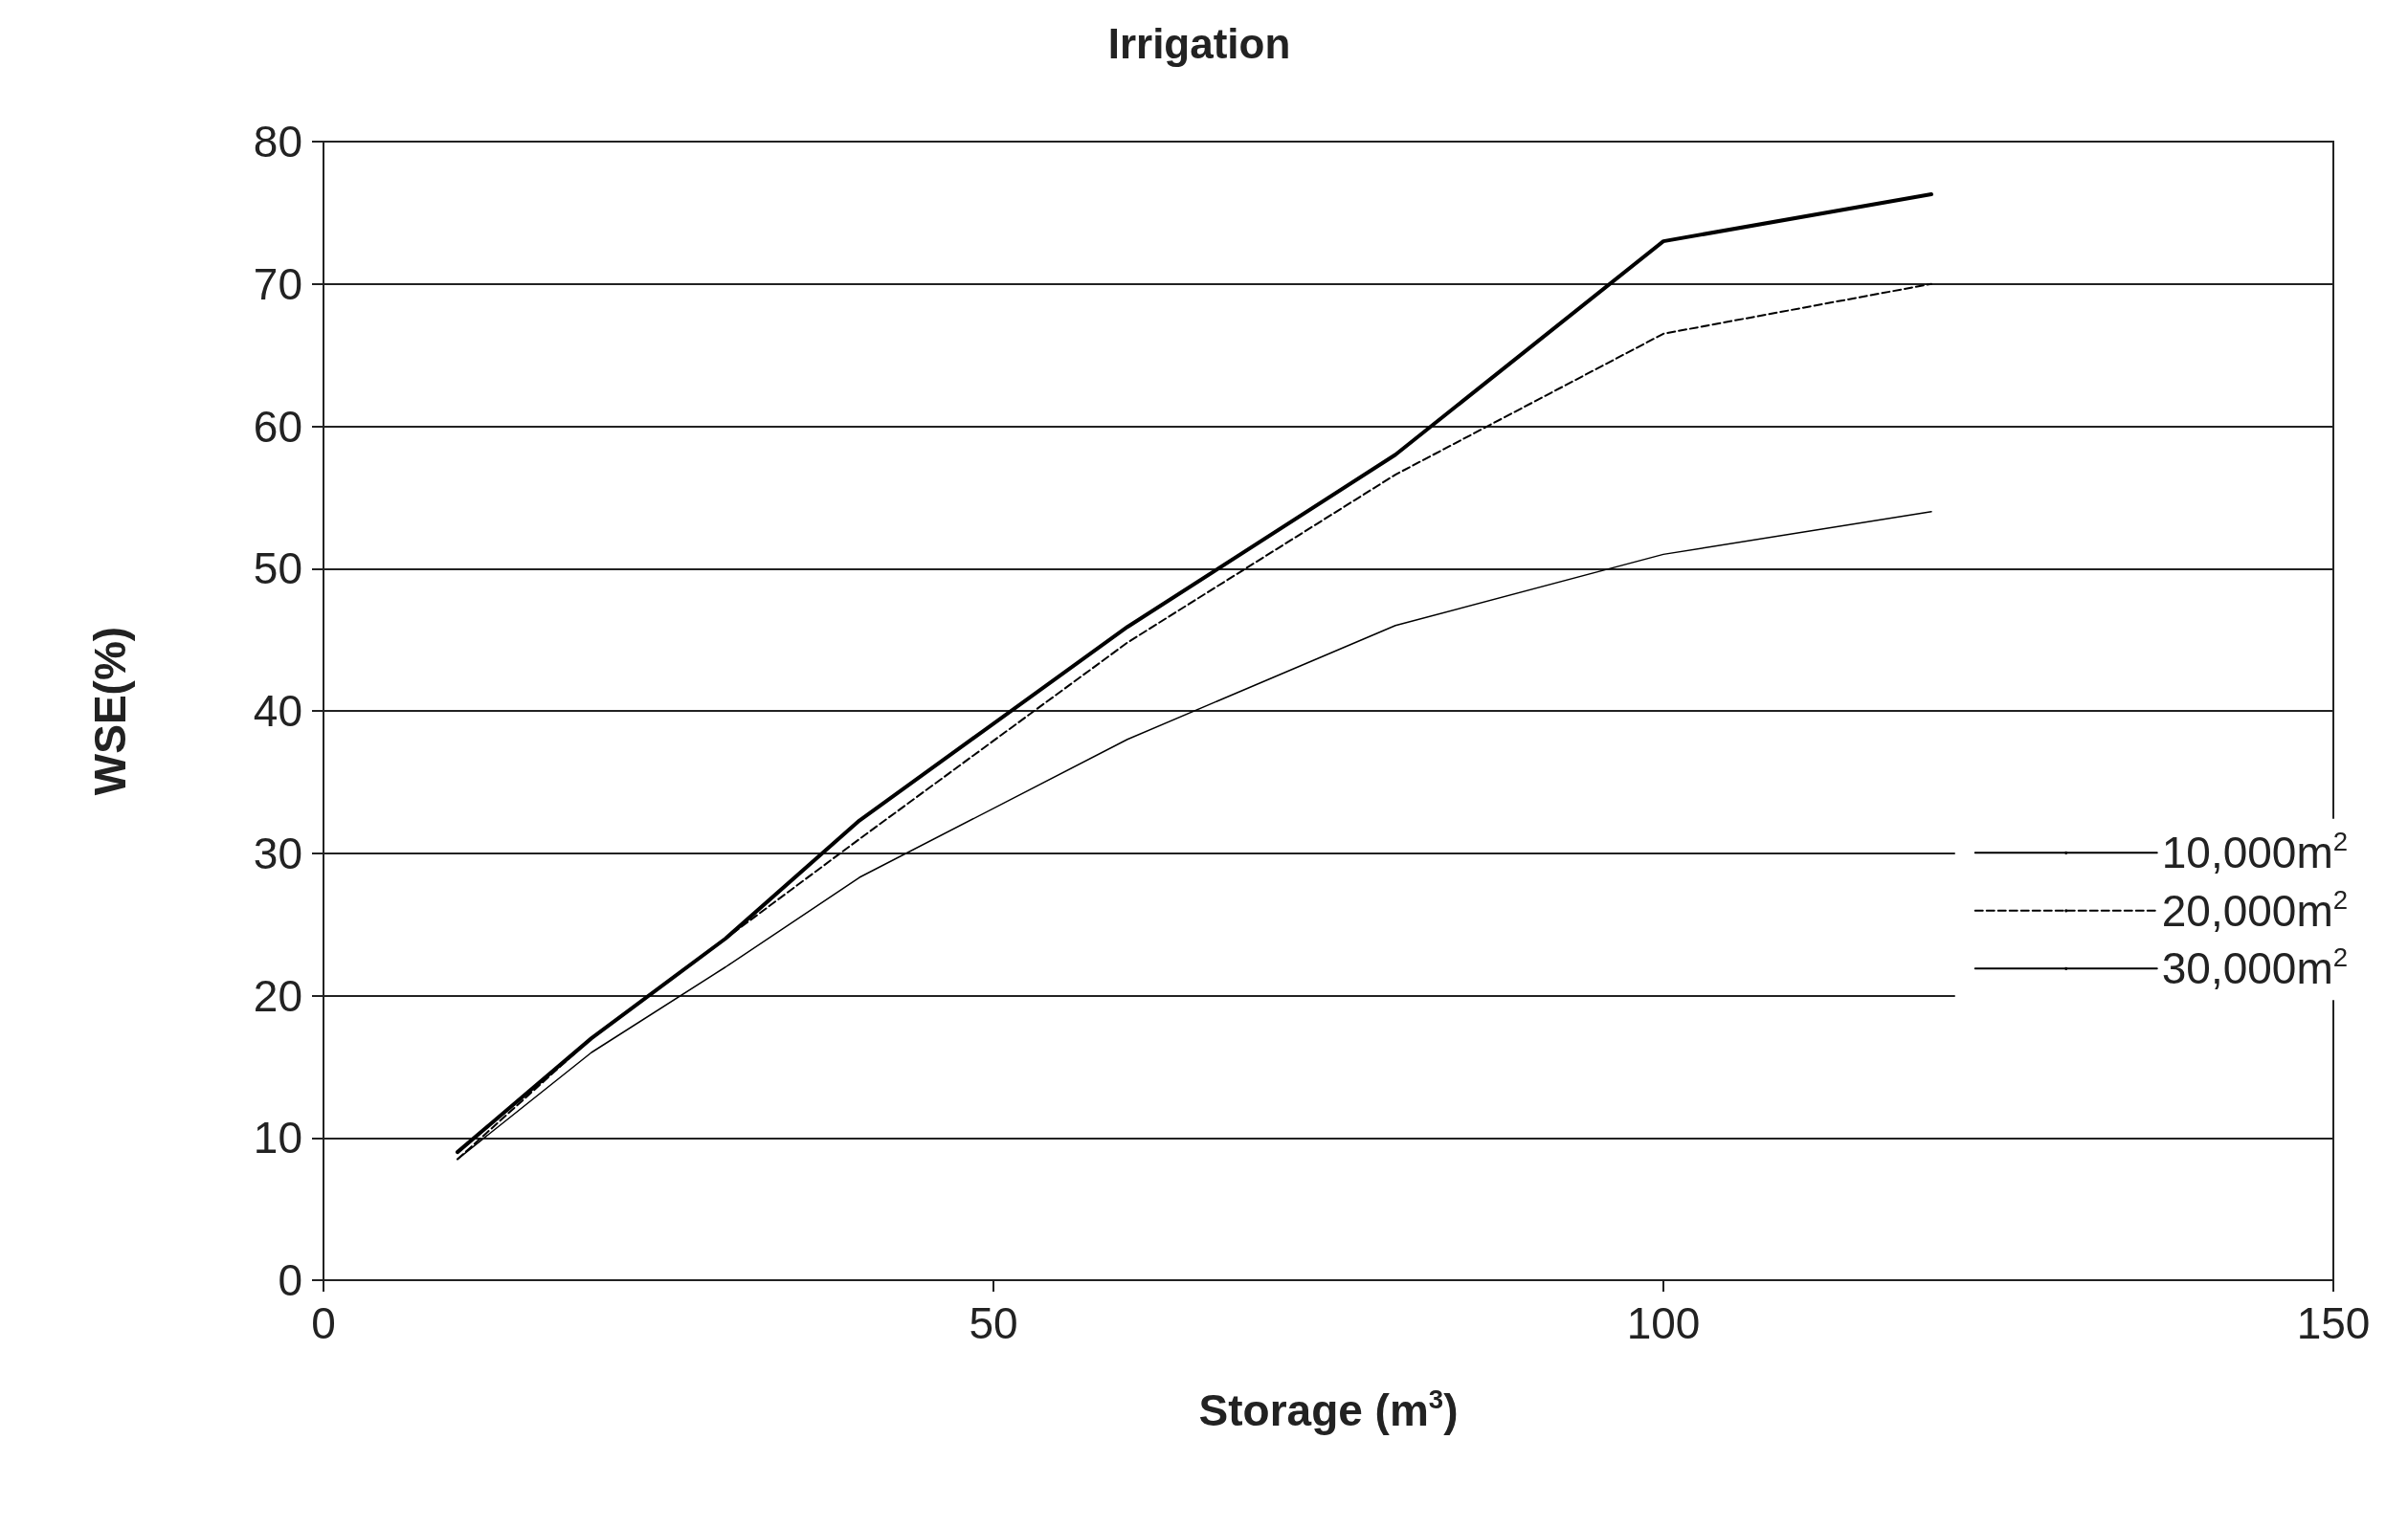 The height and width of the screenshot is (1528, 2408). What do you see at coordinates (2333, 1323) in the screenshot?
I see `x-tick-label: 150` at bounding box center [2333, 1323].